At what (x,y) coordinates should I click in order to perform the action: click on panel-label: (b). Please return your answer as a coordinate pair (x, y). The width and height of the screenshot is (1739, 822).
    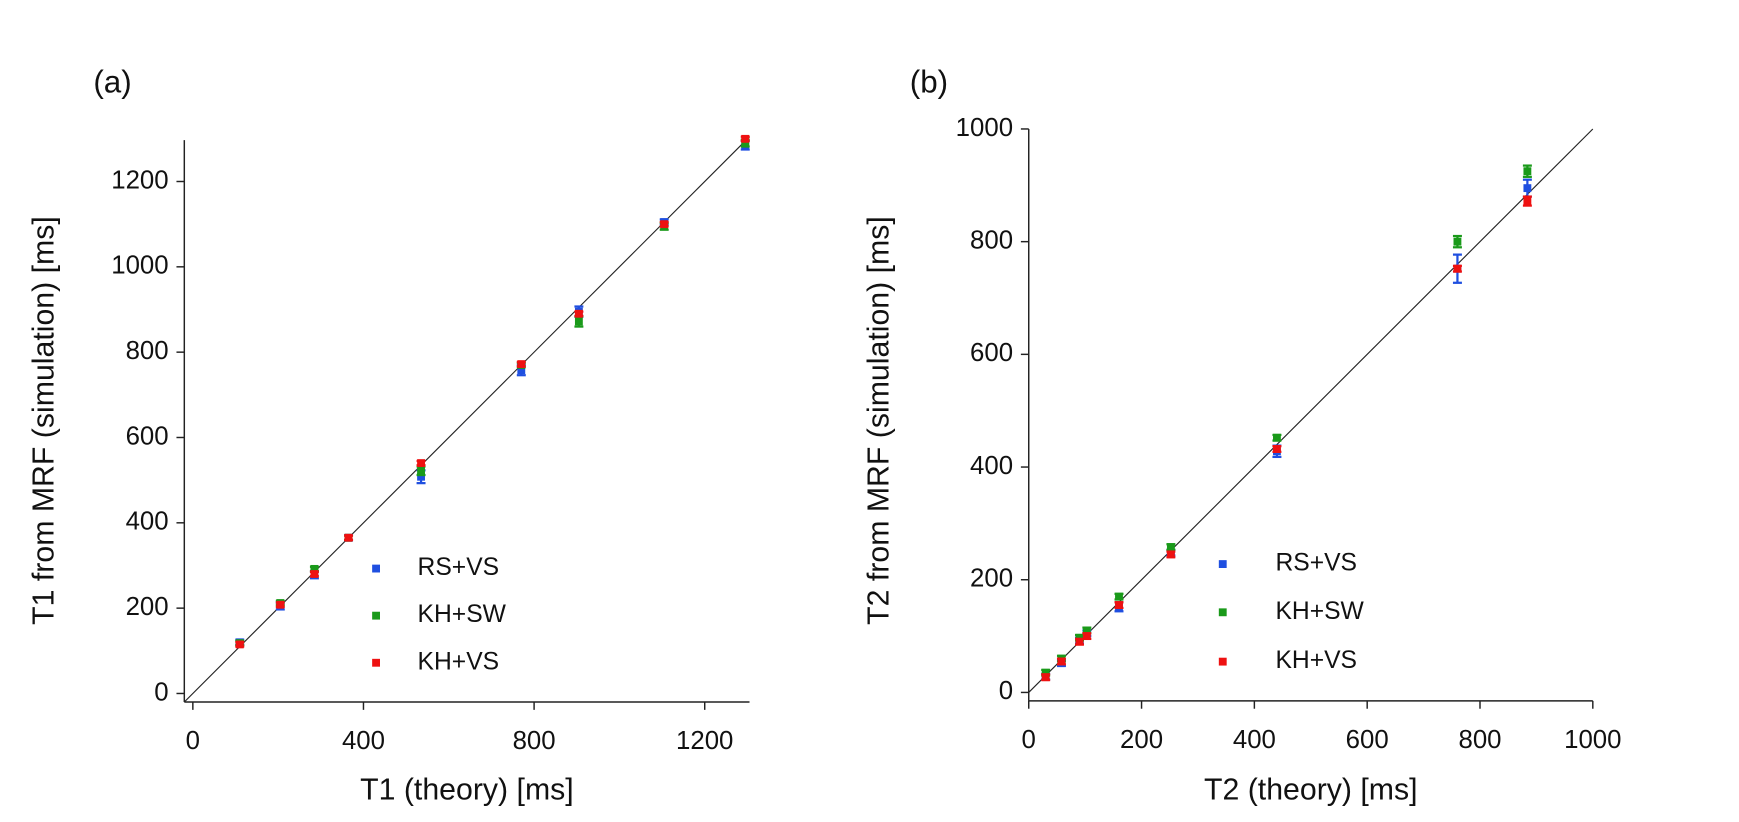
    Looking at the image, I should click on (929, 81).